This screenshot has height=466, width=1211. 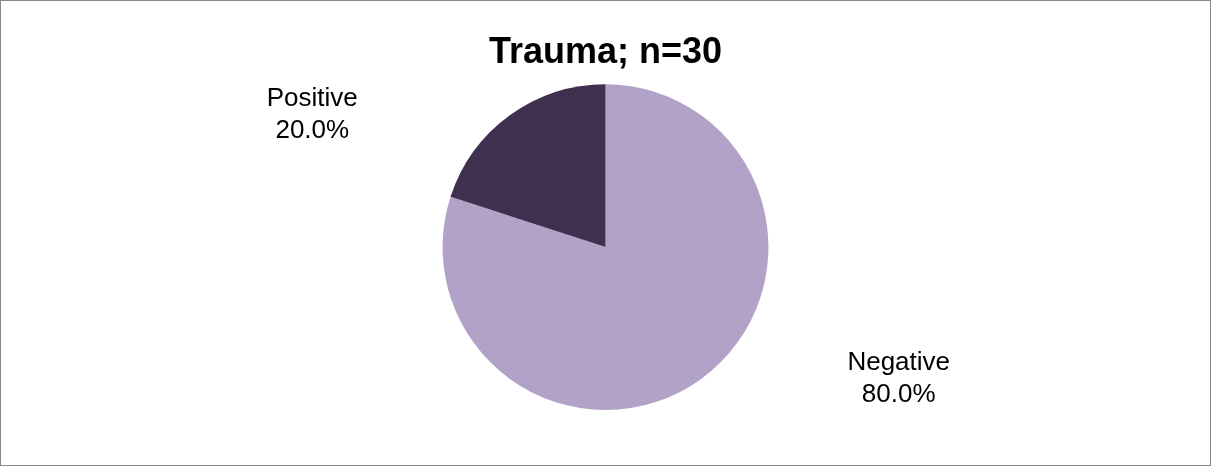 I want to click on chart-title: Trauma; n=30, so click(x=605, y=50).